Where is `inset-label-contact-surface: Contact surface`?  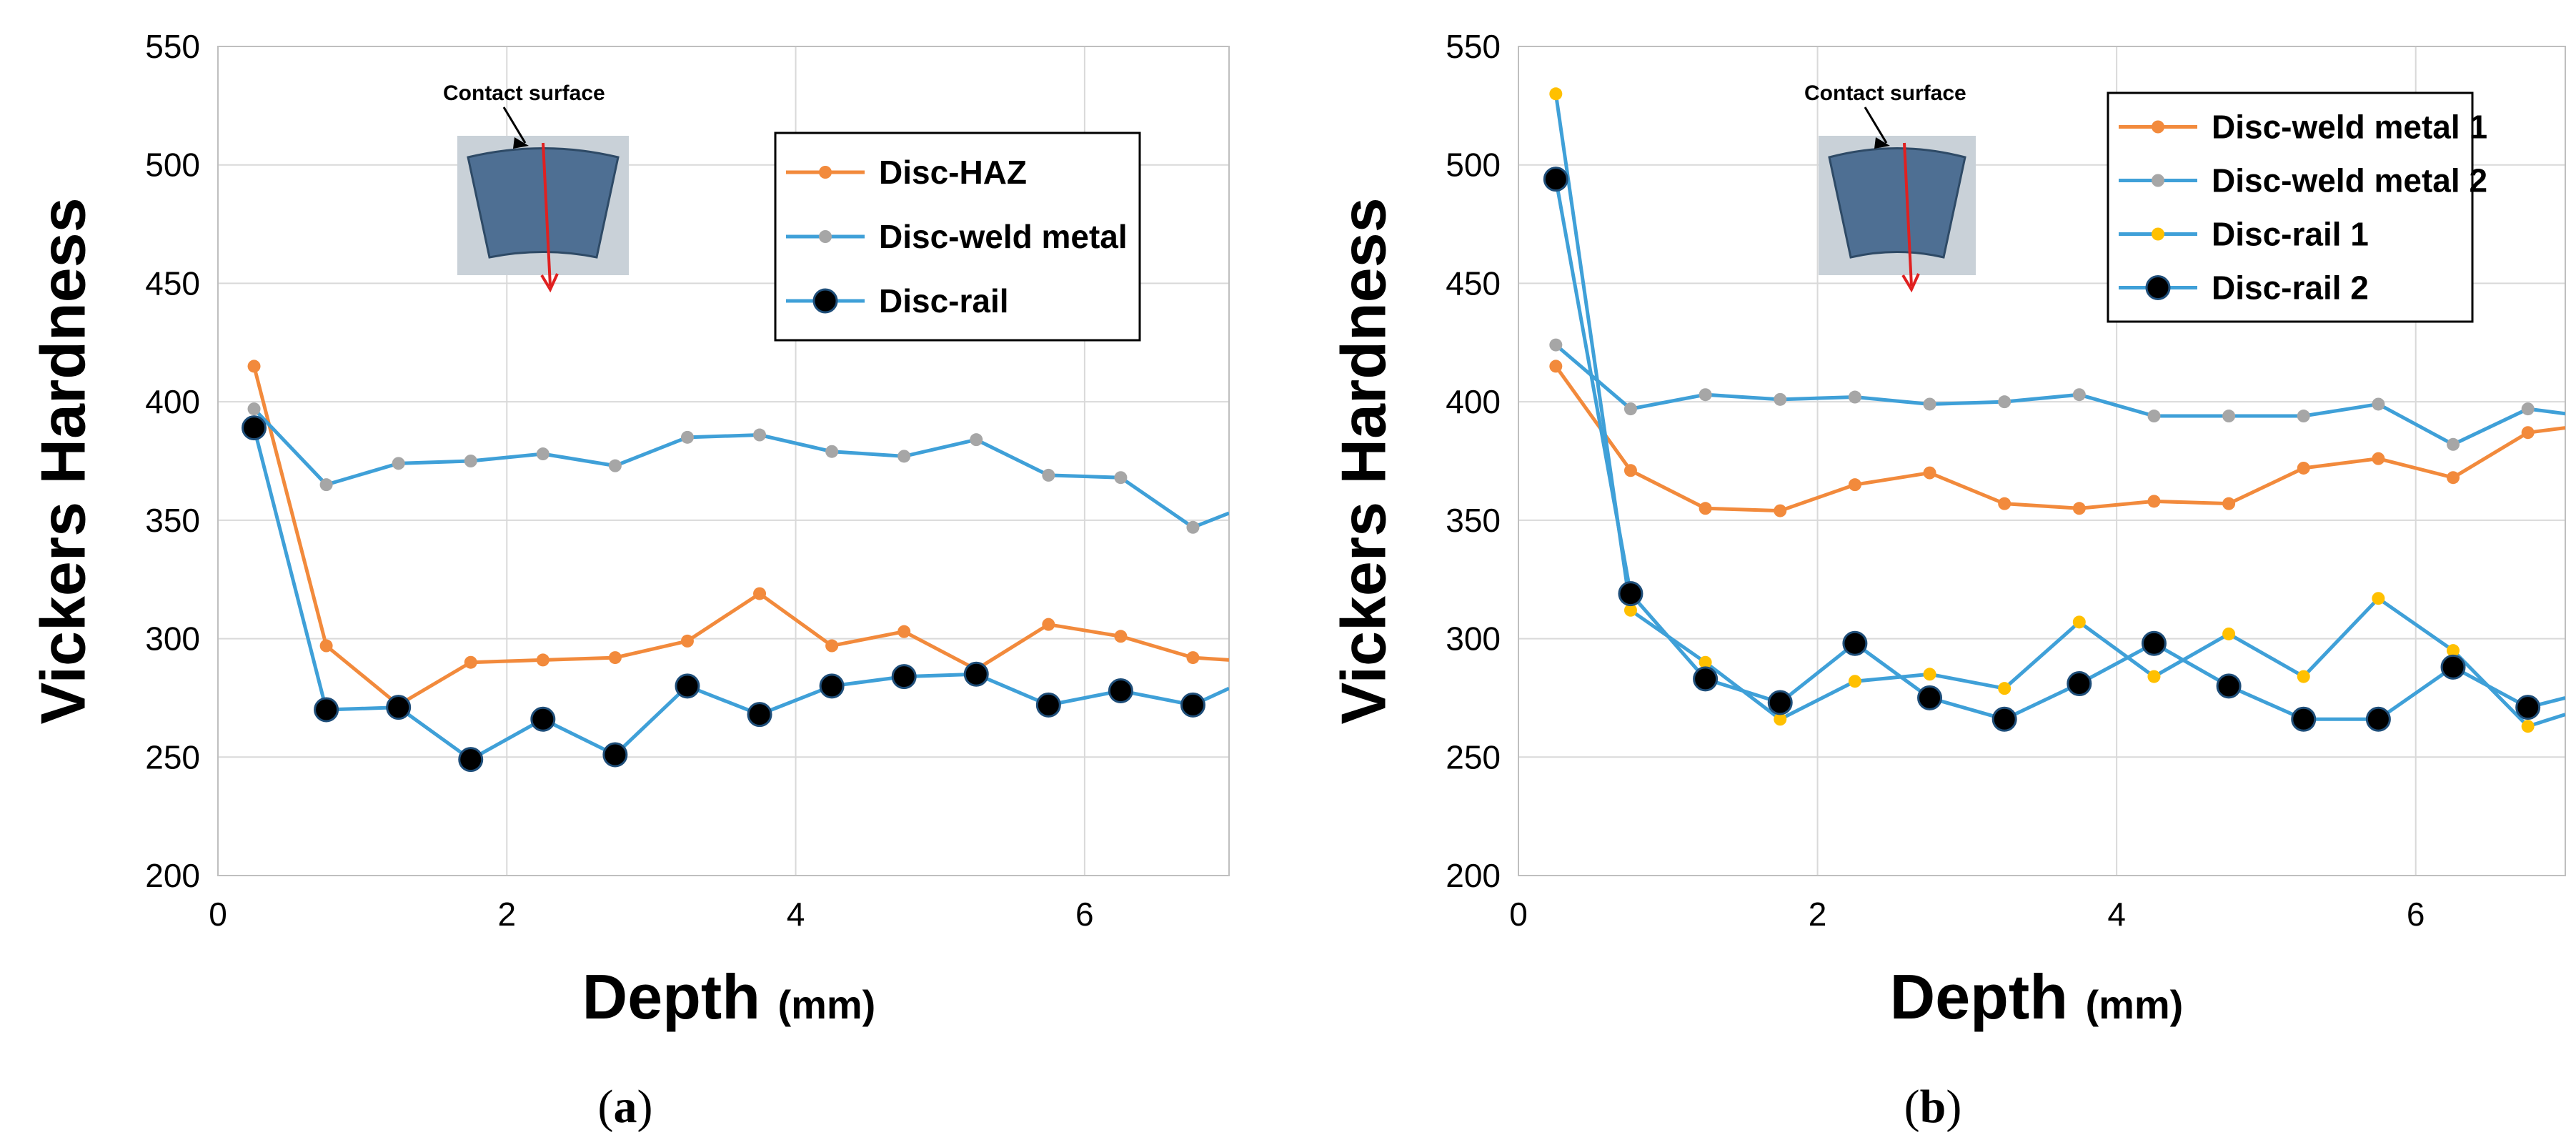 inset-label-contact-surface: Contact surface is located at coordinates (524, 93).